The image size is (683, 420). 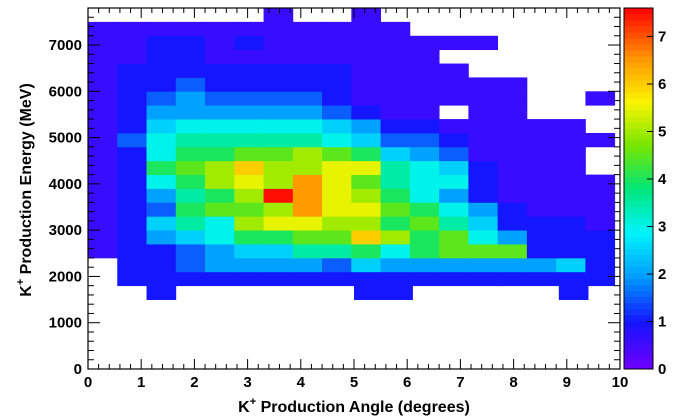 What do you see at coordinates (662, 37) in the screenshot?
I see `colorbar-tick-label: 7` at bounding box center [662, 37].